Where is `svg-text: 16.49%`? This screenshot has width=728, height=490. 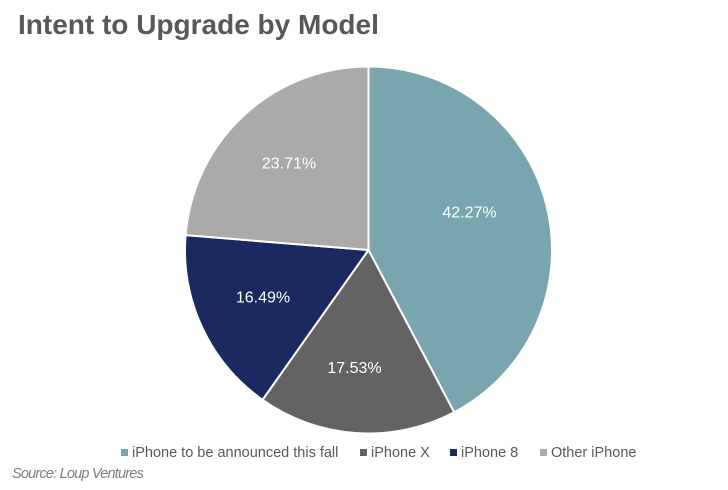
svg-text: 16.49% is located at coordinates (263, 298).